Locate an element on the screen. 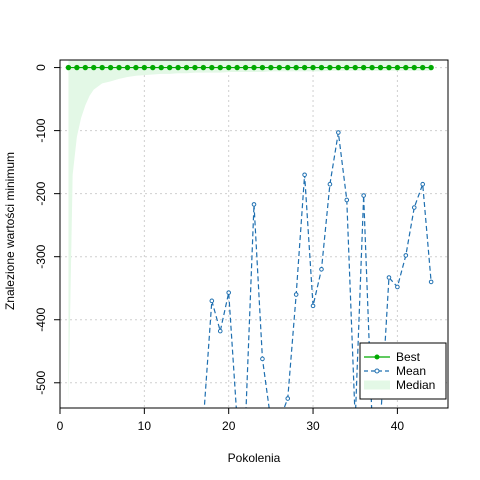 The width and height of the screenshot is (480, 480). x-axis-title: Pokolenia is located at coordinates (254, 458).